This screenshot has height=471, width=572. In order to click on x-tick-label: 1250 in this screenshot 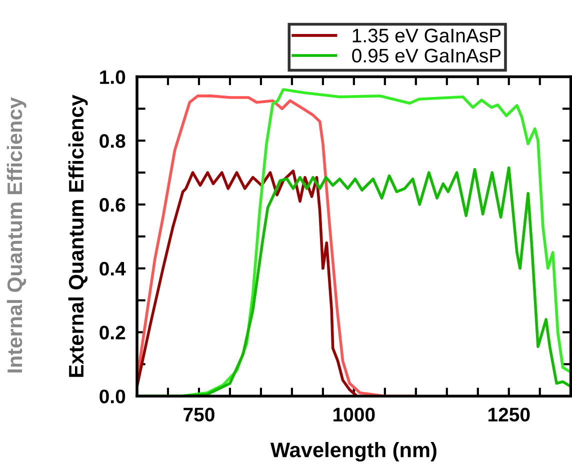, I will do `click(509, 415)`.